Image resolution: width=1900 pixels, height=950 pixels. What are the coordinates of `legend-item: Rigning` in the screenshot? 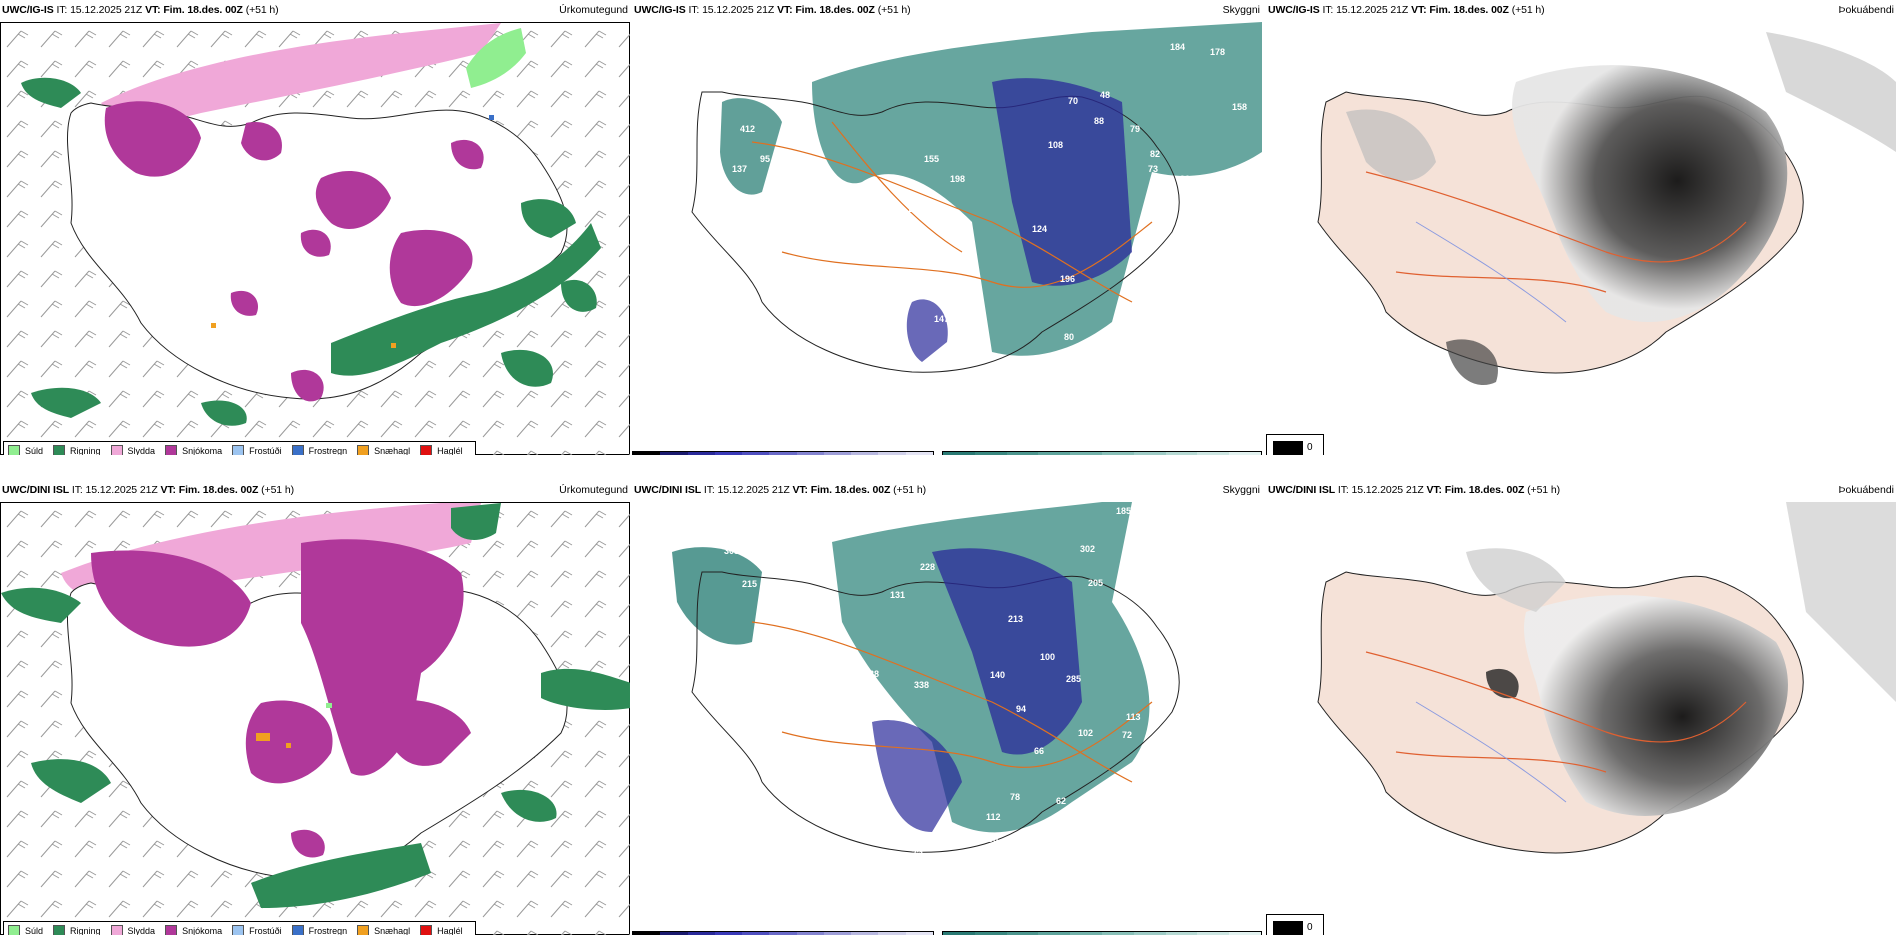 It's located at (77, 450).